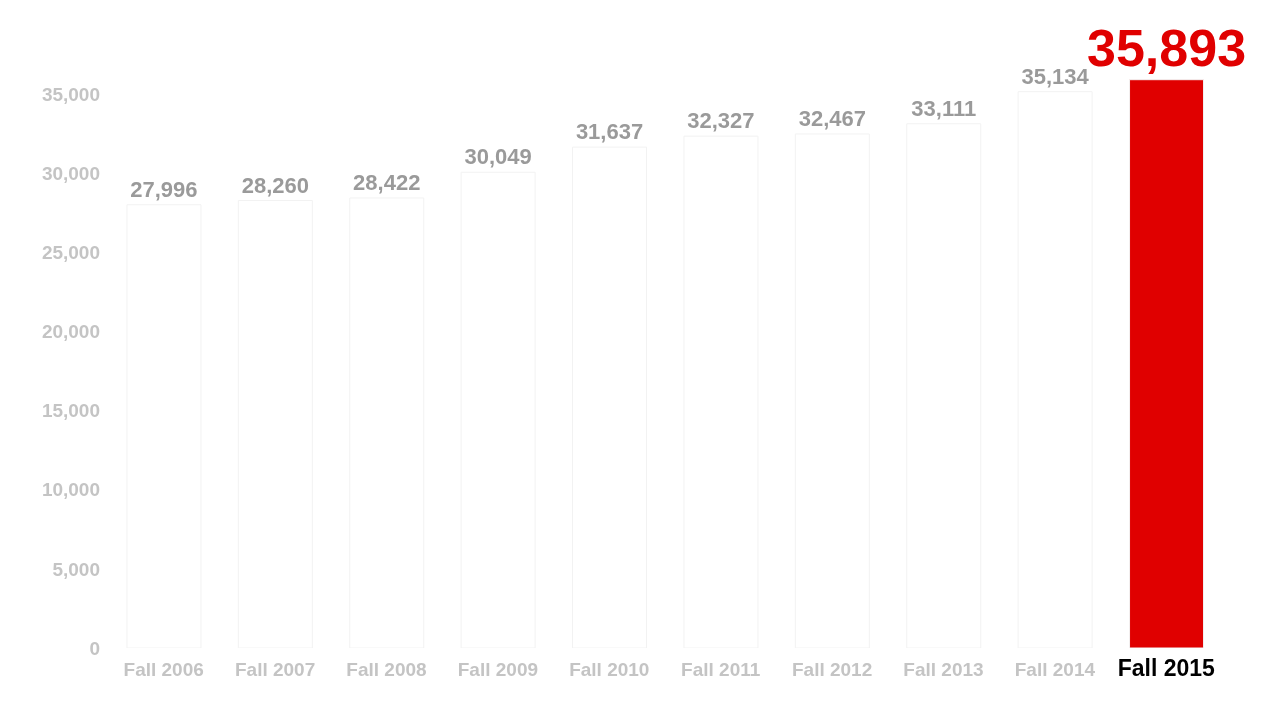  Describe the element at coordinates (275, 185) in the screenshot. I see `data-label: 28,260` at that location.